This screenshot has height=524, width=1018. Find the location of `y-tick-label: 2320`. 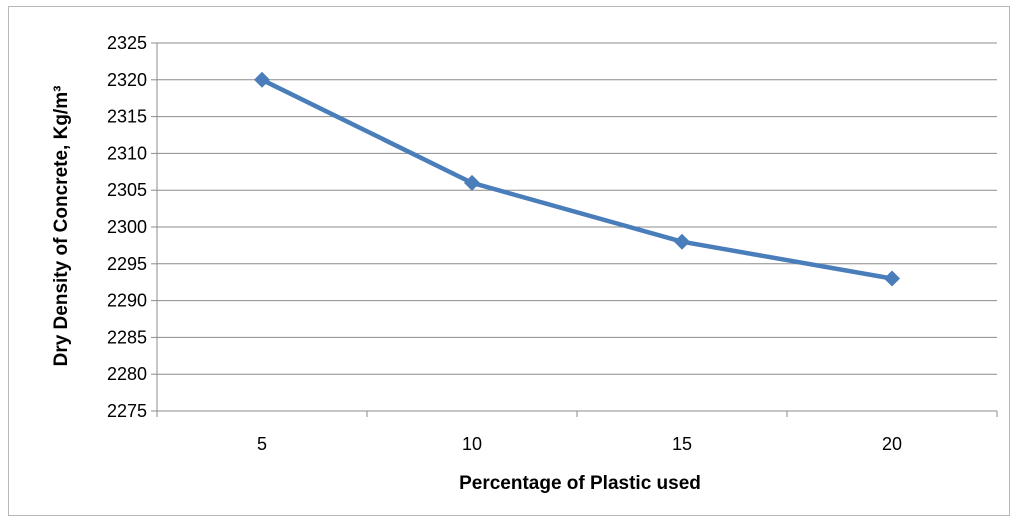

y-tick-label: 2320 is located at coordinates (127, 80).